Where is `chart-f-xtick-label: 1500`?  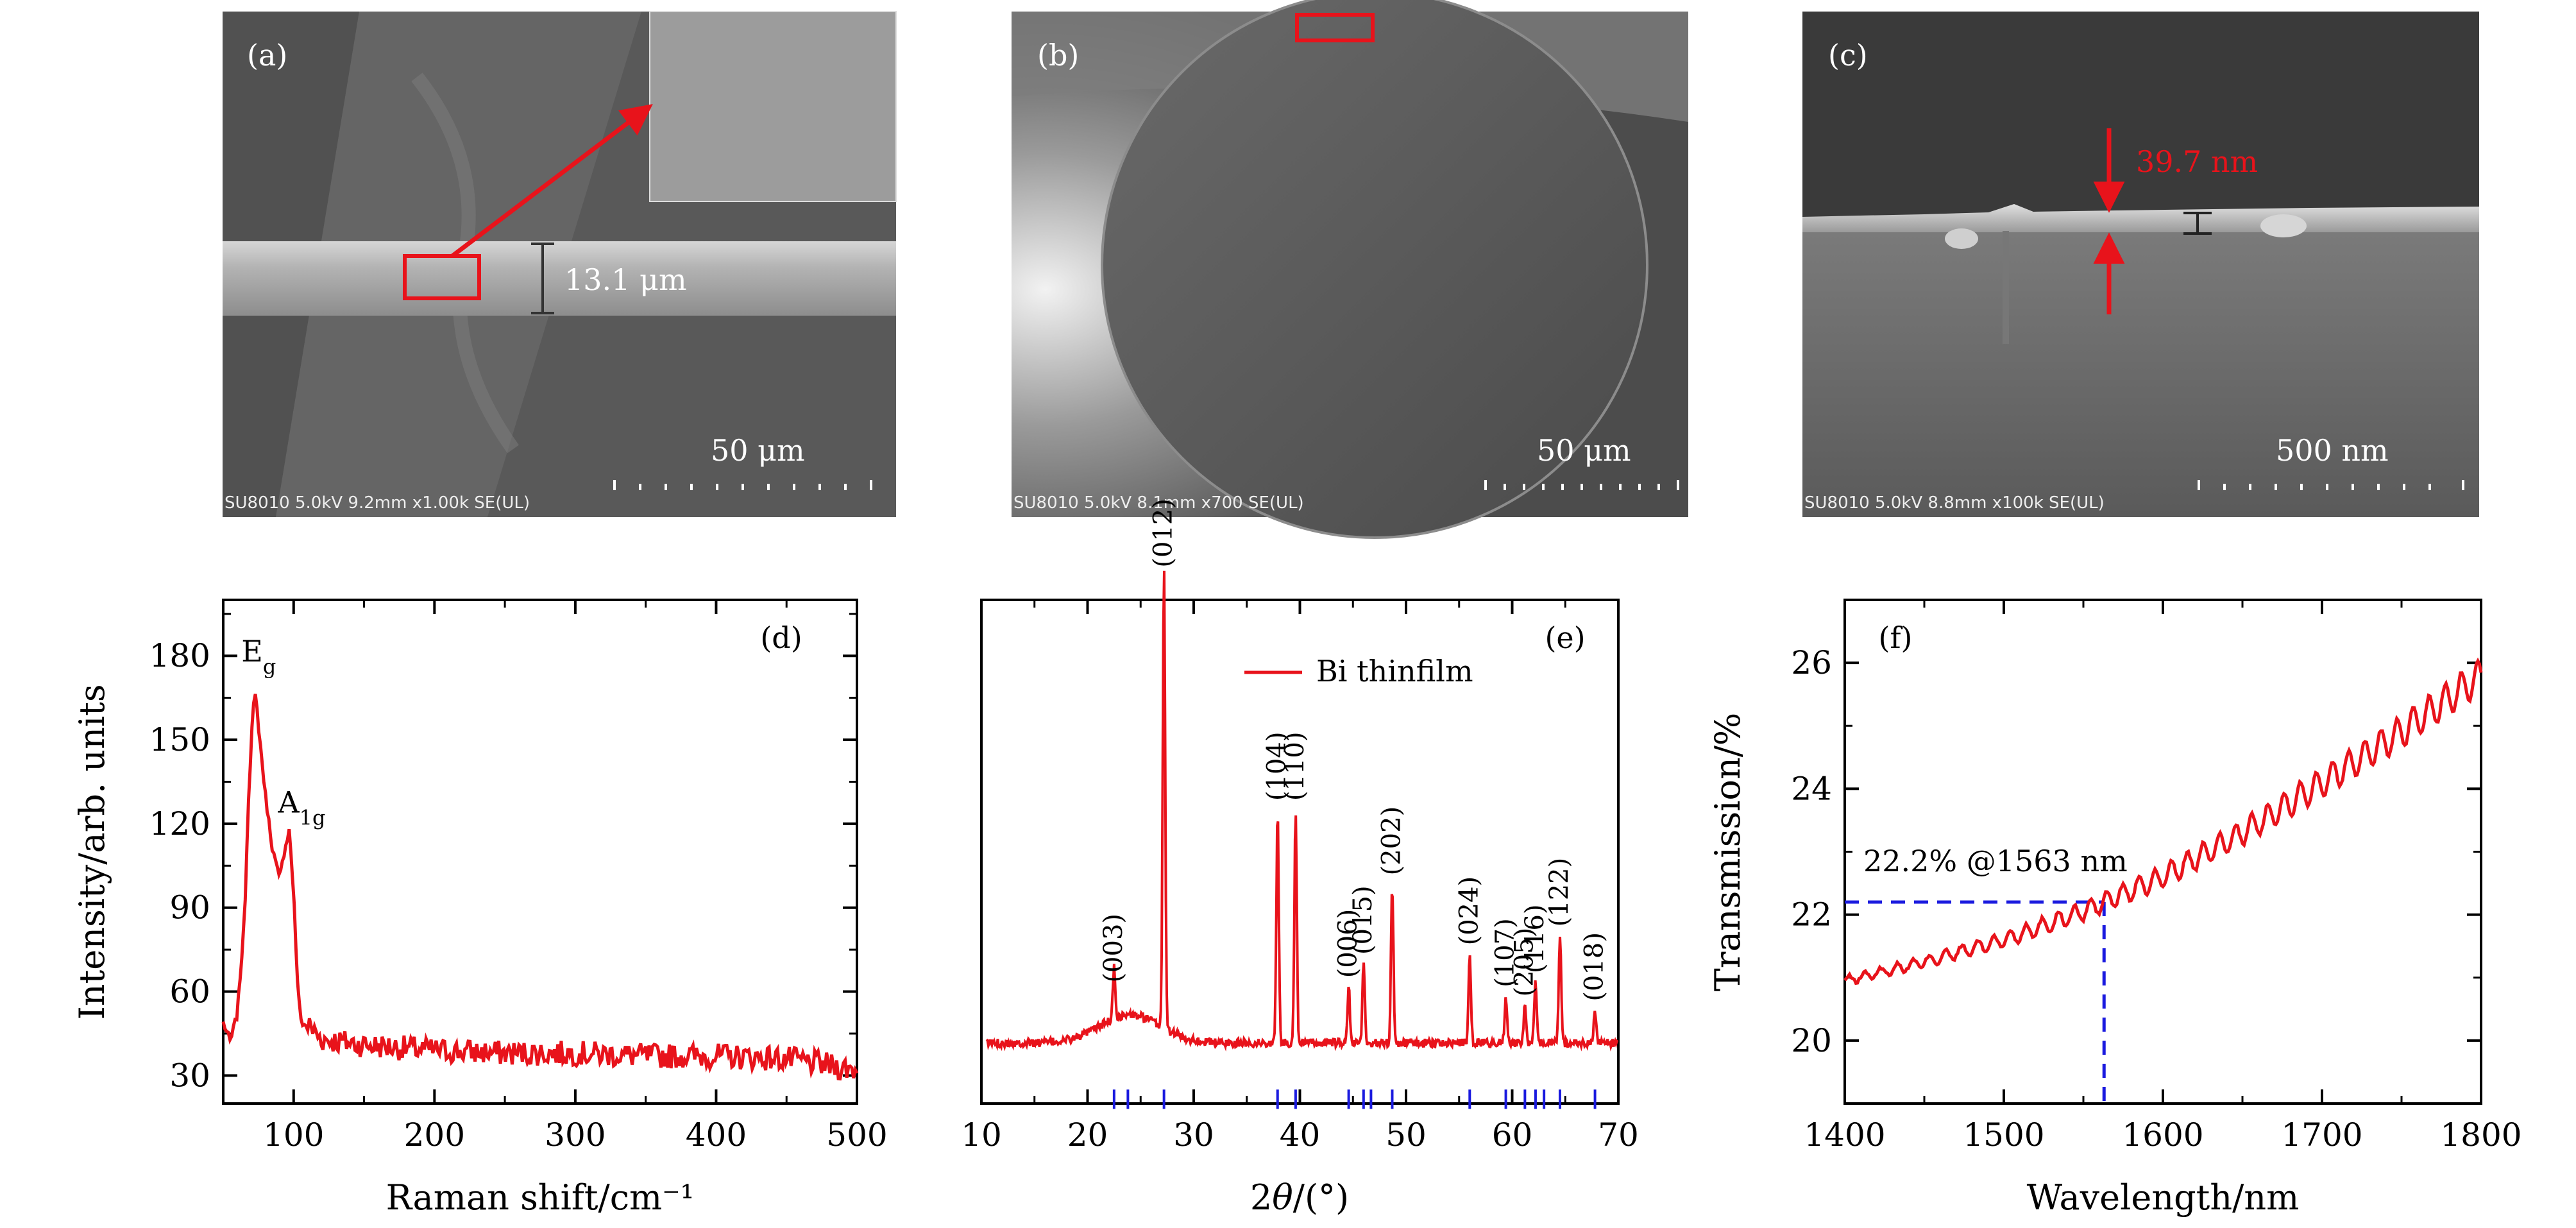 chart-f-xtick-label: 1500 is located at coordinates (2003, 1135).